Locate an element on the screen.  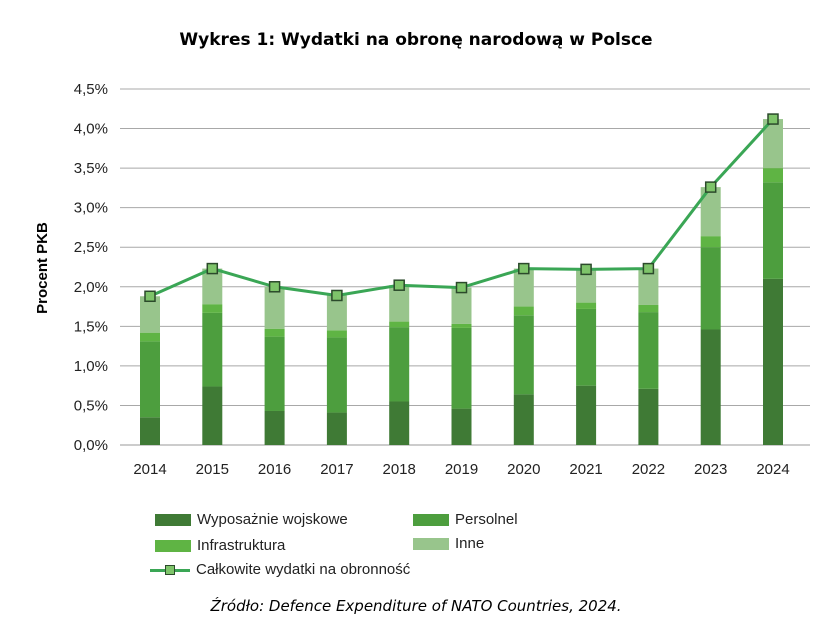
legend-swatch-personnel is located at coordinates (431, 519).